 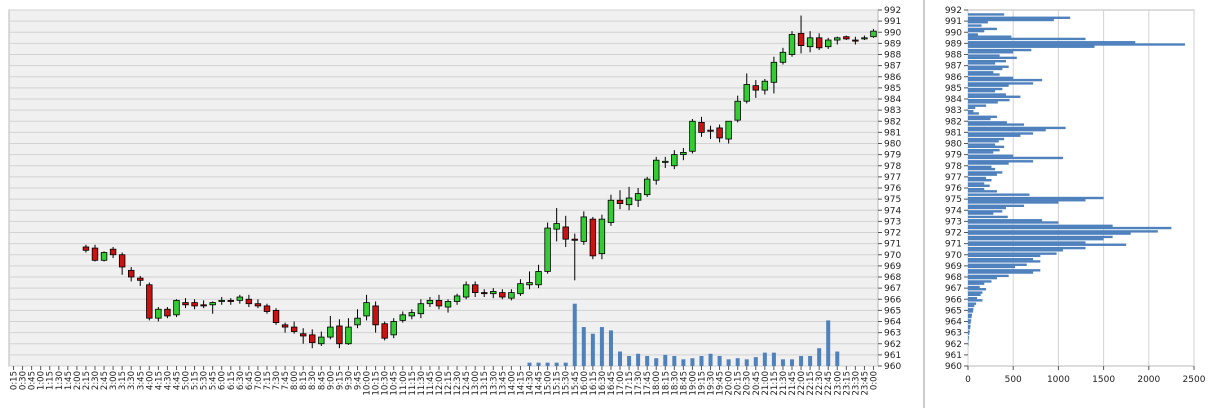 What do you see at coordinates (132, 380) in the screenshot?
I see `time-x-tick-label: 3:30` at bounding box center [132, 380].